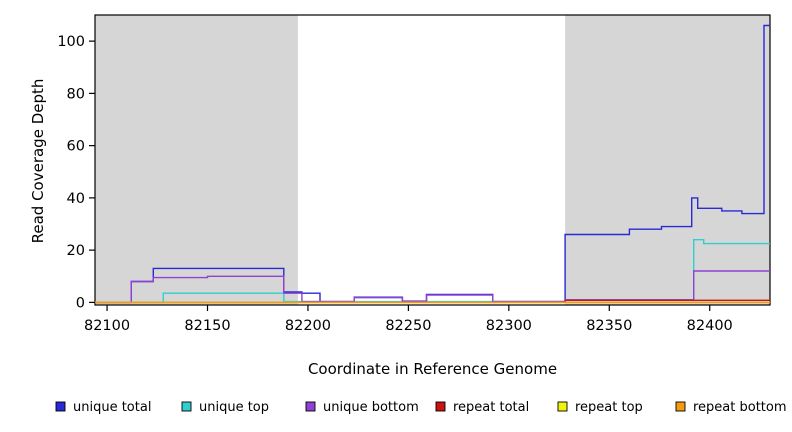 The height and width of the screenshot is (432, 792). Describe the element at coordinates (710, 326) in the screenshot. I see `x-tick-label: 82400` at that location.